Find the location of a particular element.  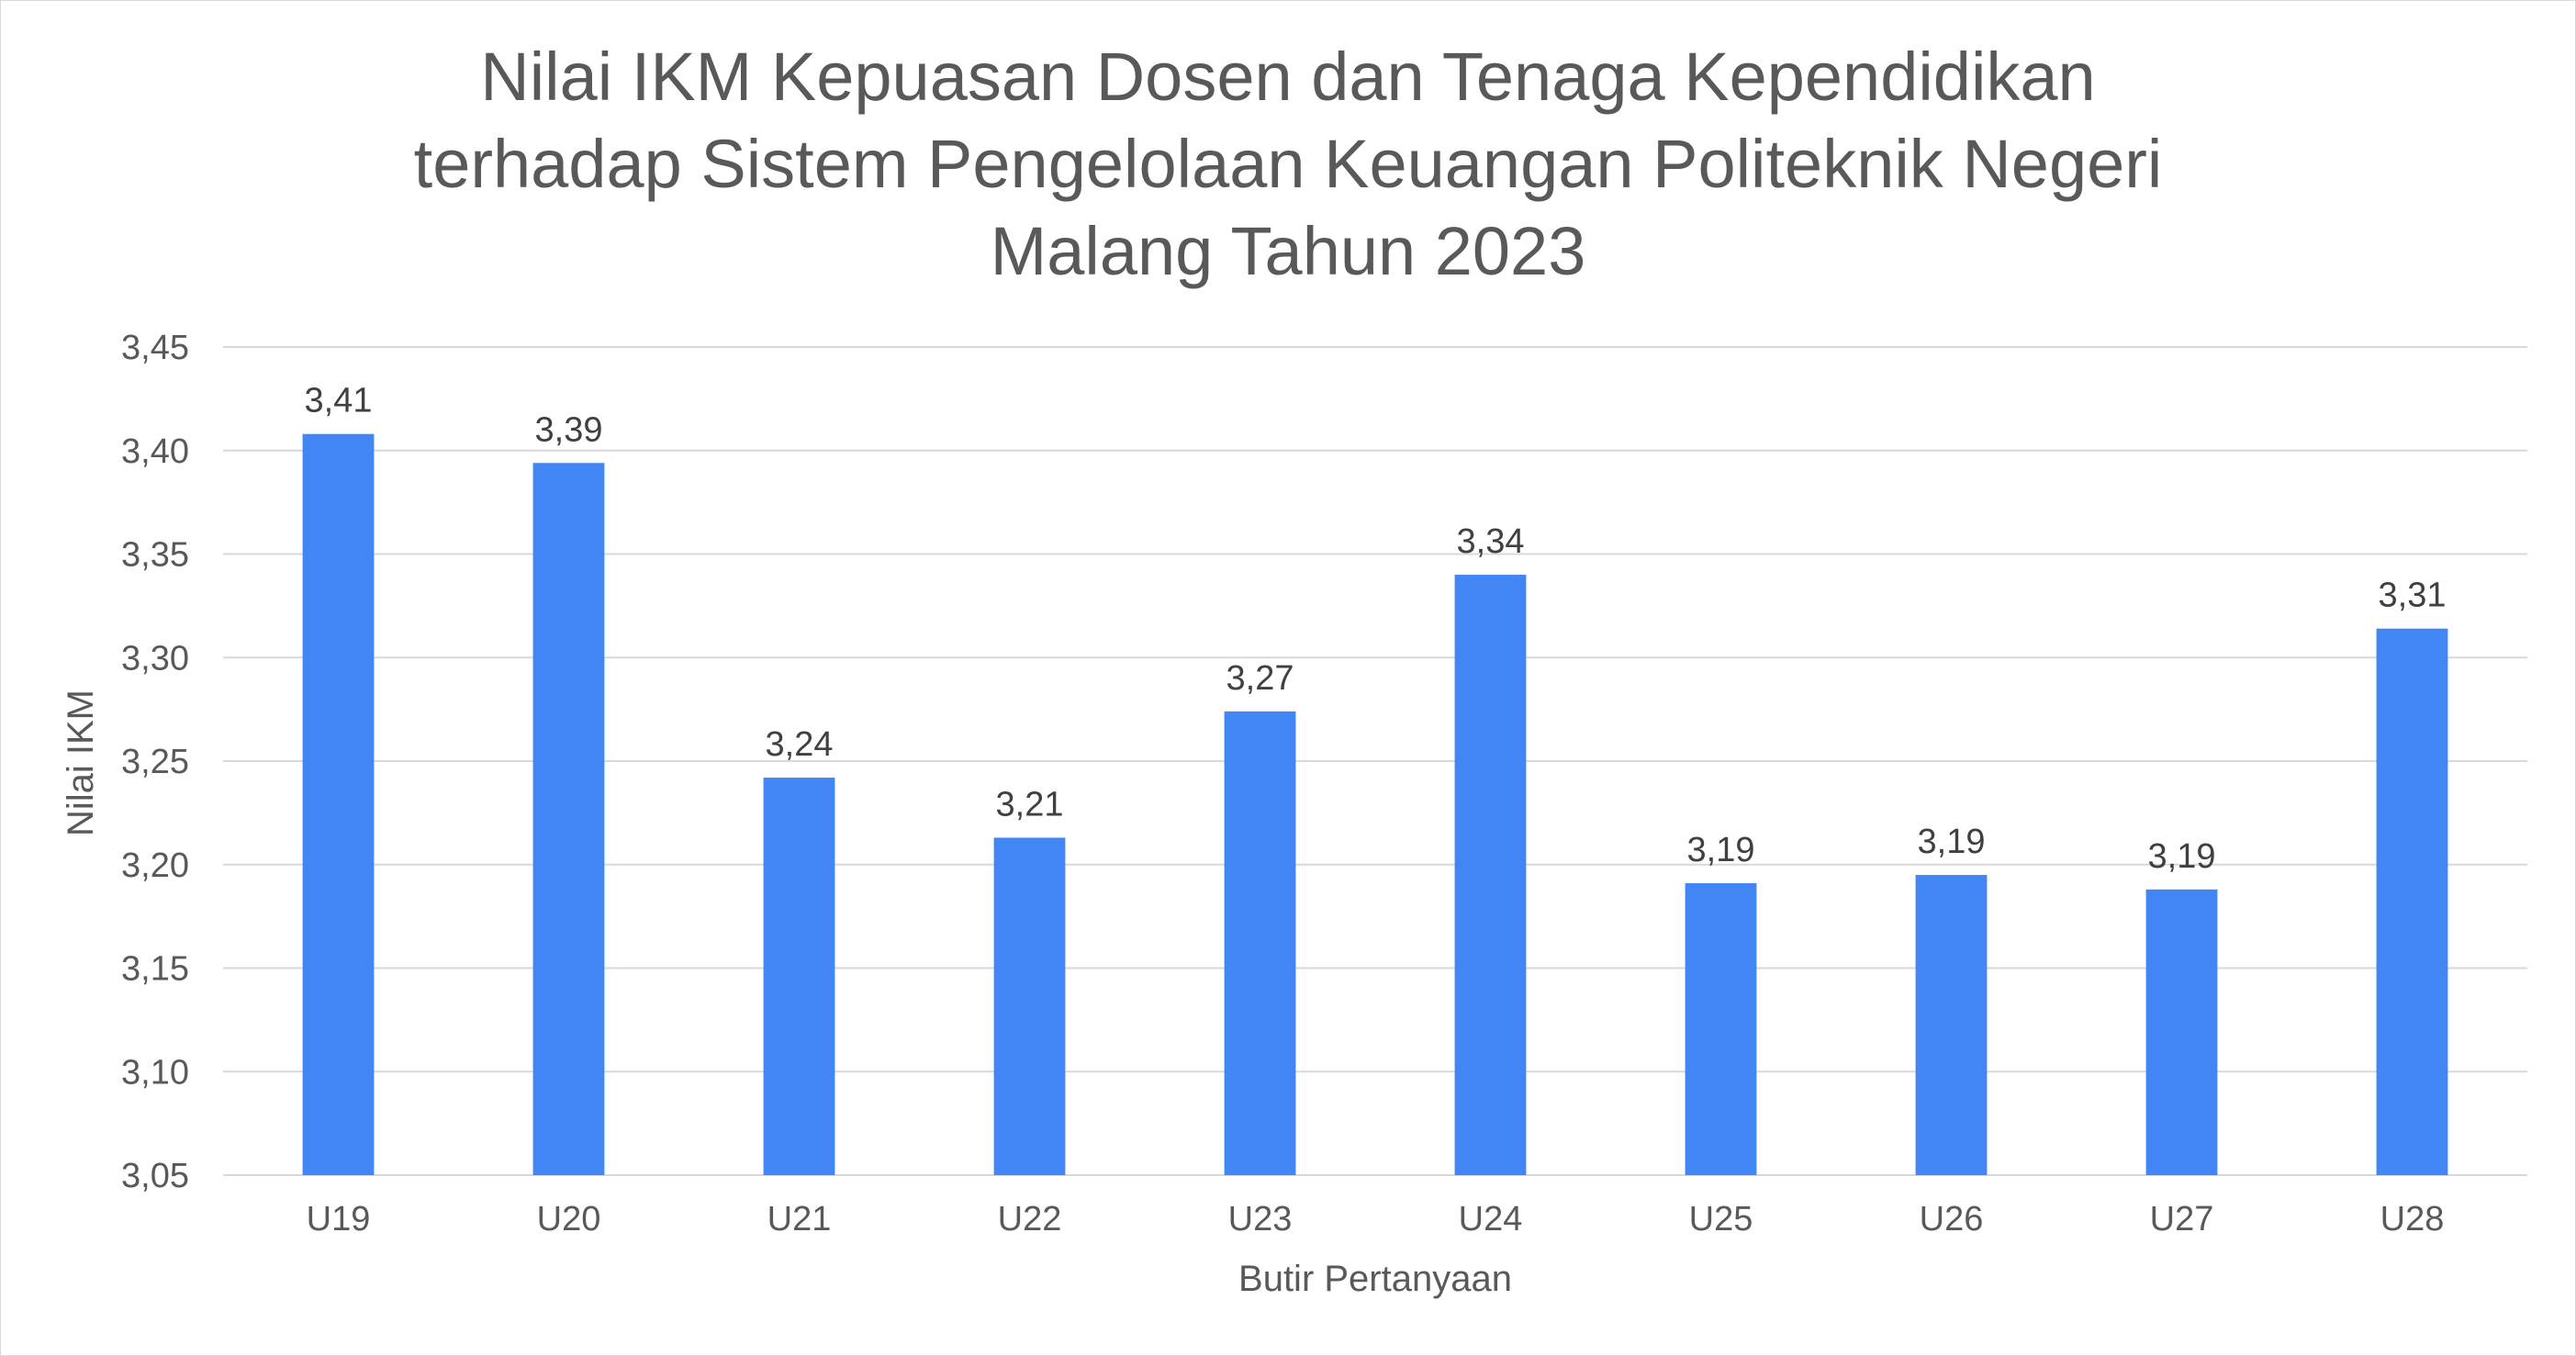

x-tick-label: U26 is located at coordinates (1952, 1219).